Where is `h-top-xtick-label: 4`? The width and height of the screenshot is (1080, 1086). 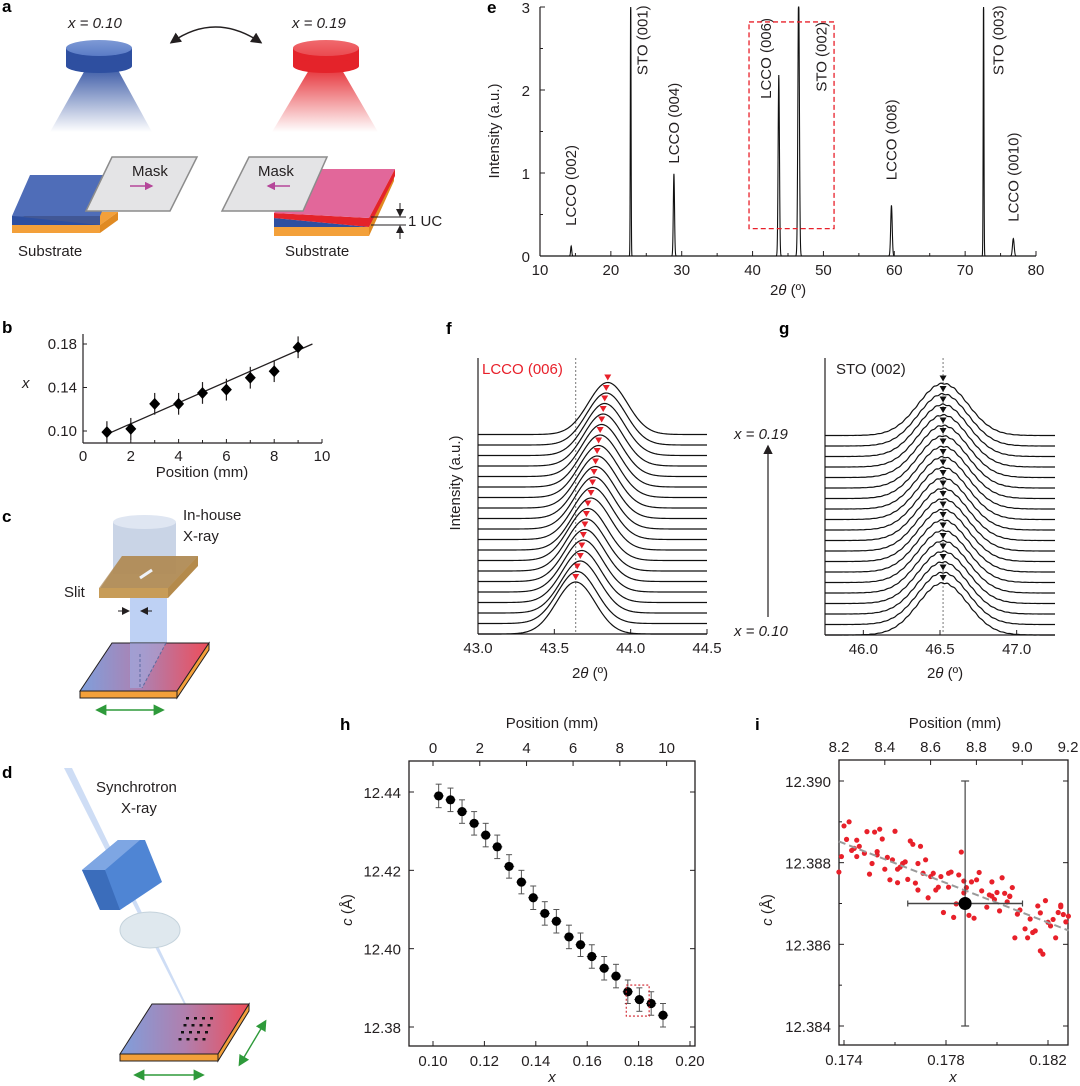
h-top-xtick-label: 4 is located at coordinates (526, 748).